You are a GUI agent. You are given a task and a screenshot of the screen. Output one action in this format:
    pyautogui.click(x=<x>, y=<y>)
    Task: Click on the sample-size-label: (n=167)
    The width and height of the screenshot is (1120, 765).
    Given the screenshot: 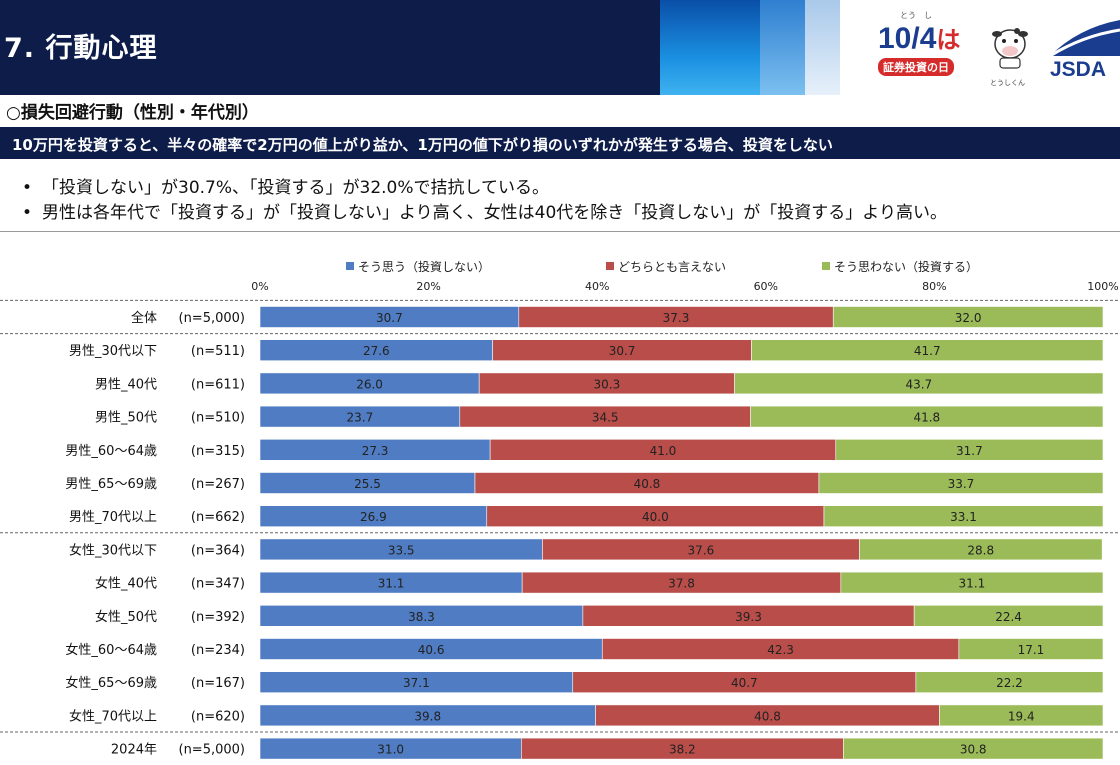 What is the action you would take?
    pyautogui.click(x=218, y=683)
    